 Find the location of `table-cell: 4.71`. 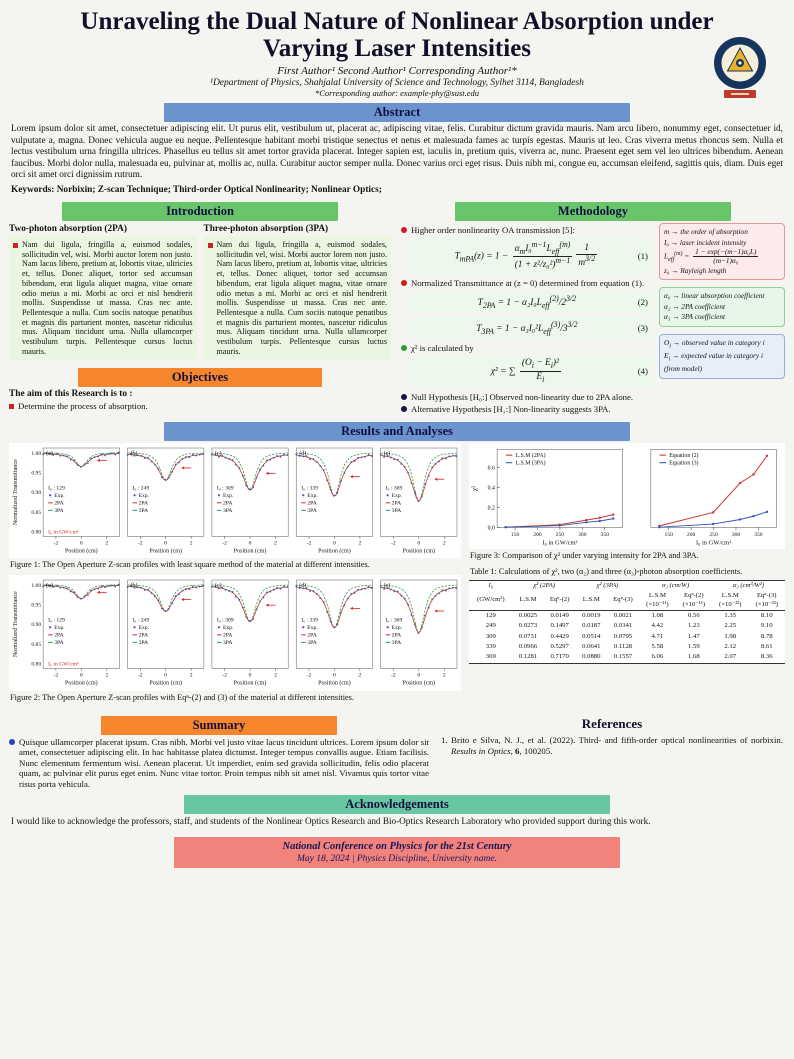

table-cell: 4.71 is located at coordinates (657, 636).